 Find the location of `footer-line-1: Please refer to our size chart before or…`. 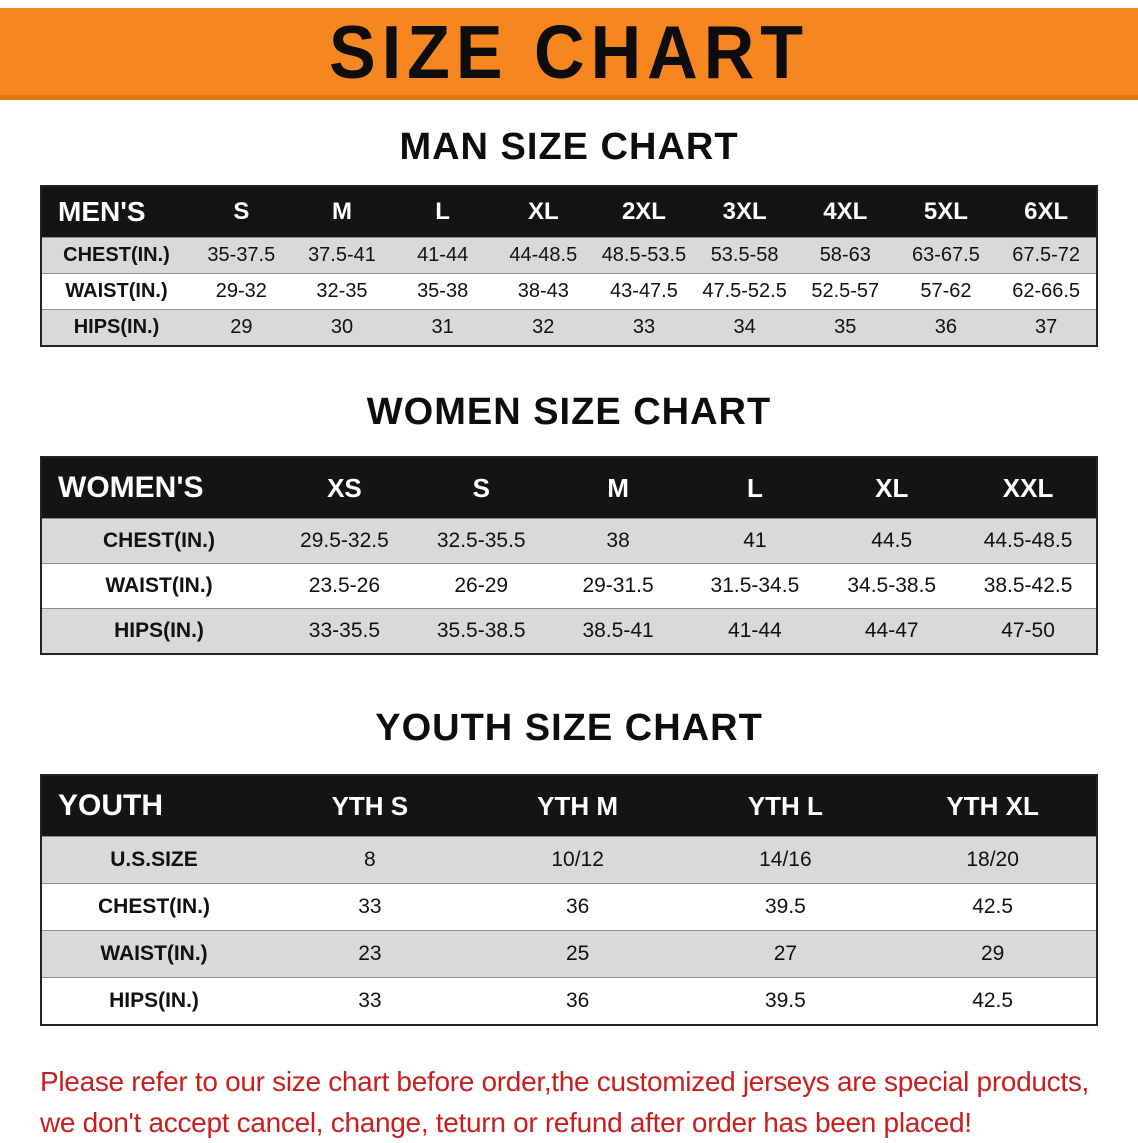

footer-line-1: Please refer to our size chart before or… is located at coordinates (565, 1081).